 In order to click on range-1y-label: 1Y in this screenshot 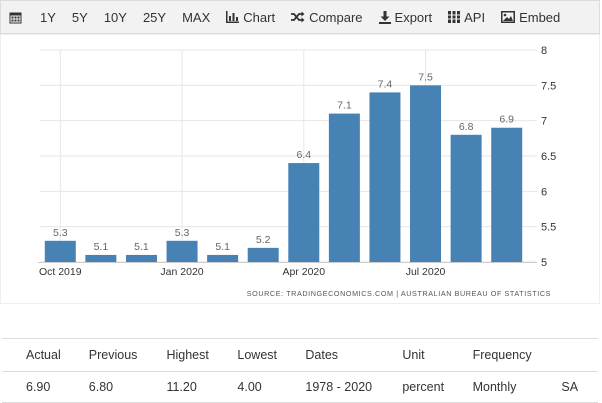, I will do `click(48, 17)`.